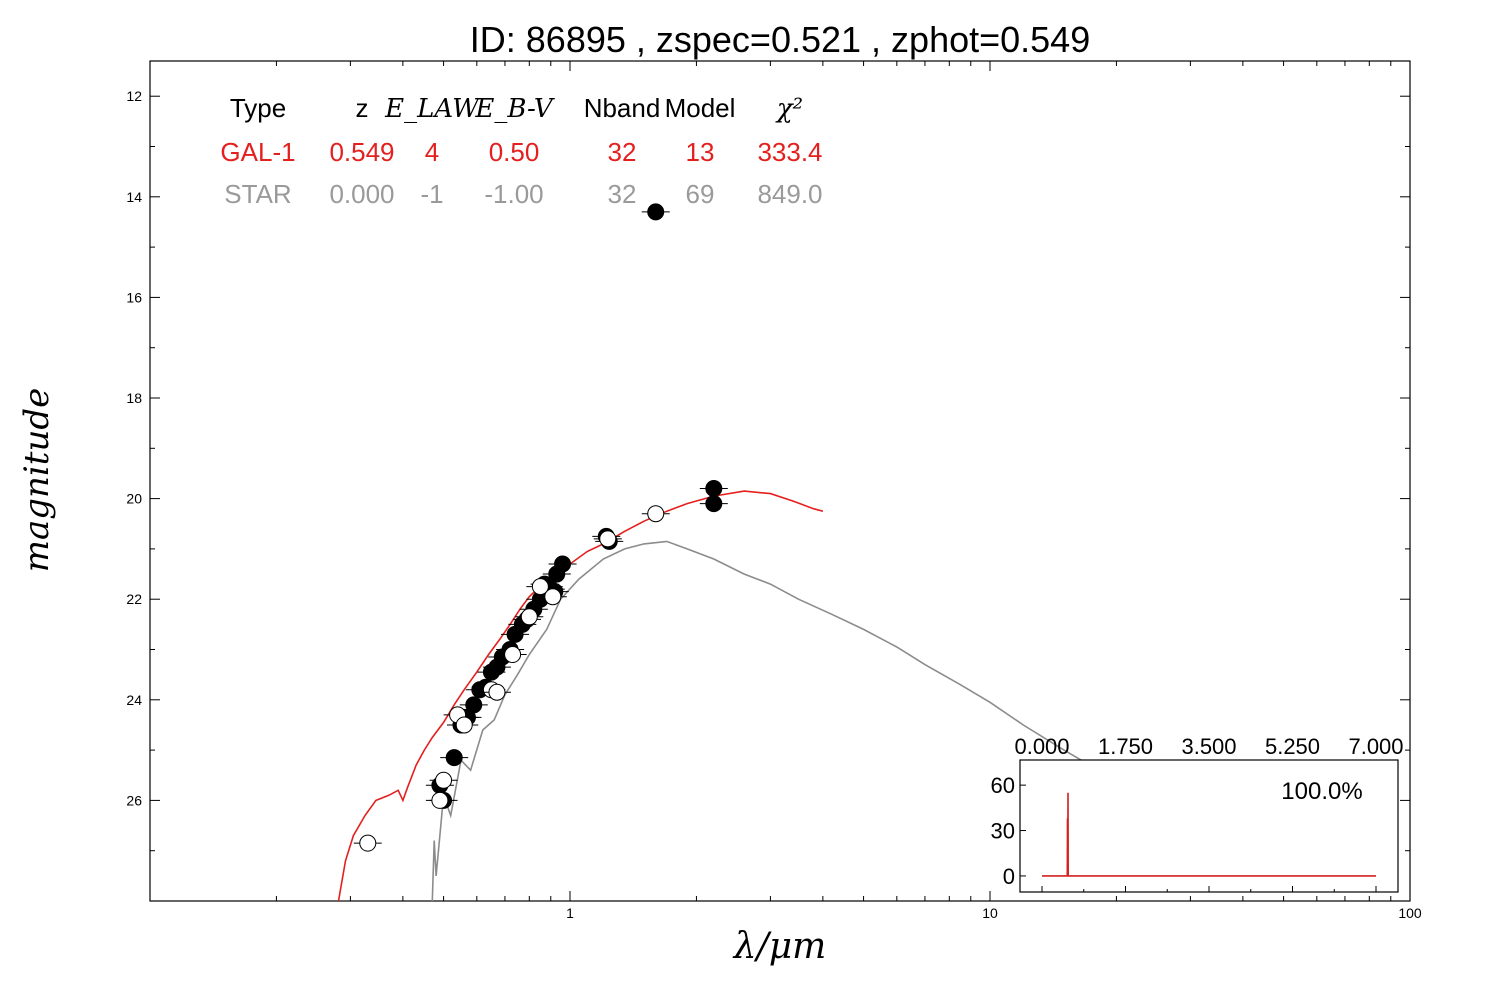 The width and height of the screenshot is (1500, 1000). Describe the element at coordinates (37, 480) in the screenshot. I see `y-axis-label: magnitude` at that location.